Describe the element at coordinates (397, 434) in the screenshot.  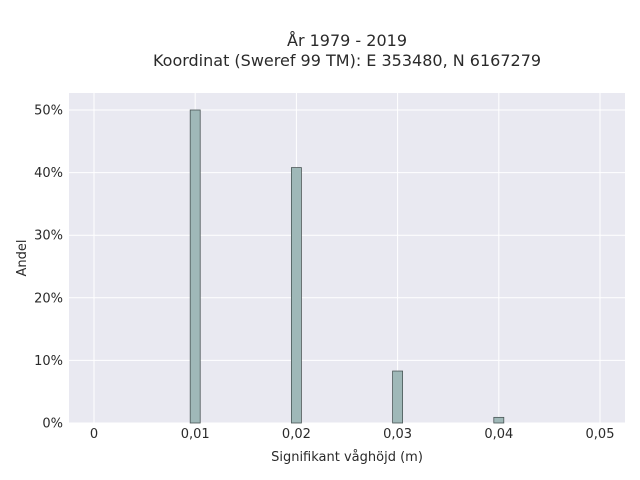
I see `x-tick-label-3: 0,03` at that location.